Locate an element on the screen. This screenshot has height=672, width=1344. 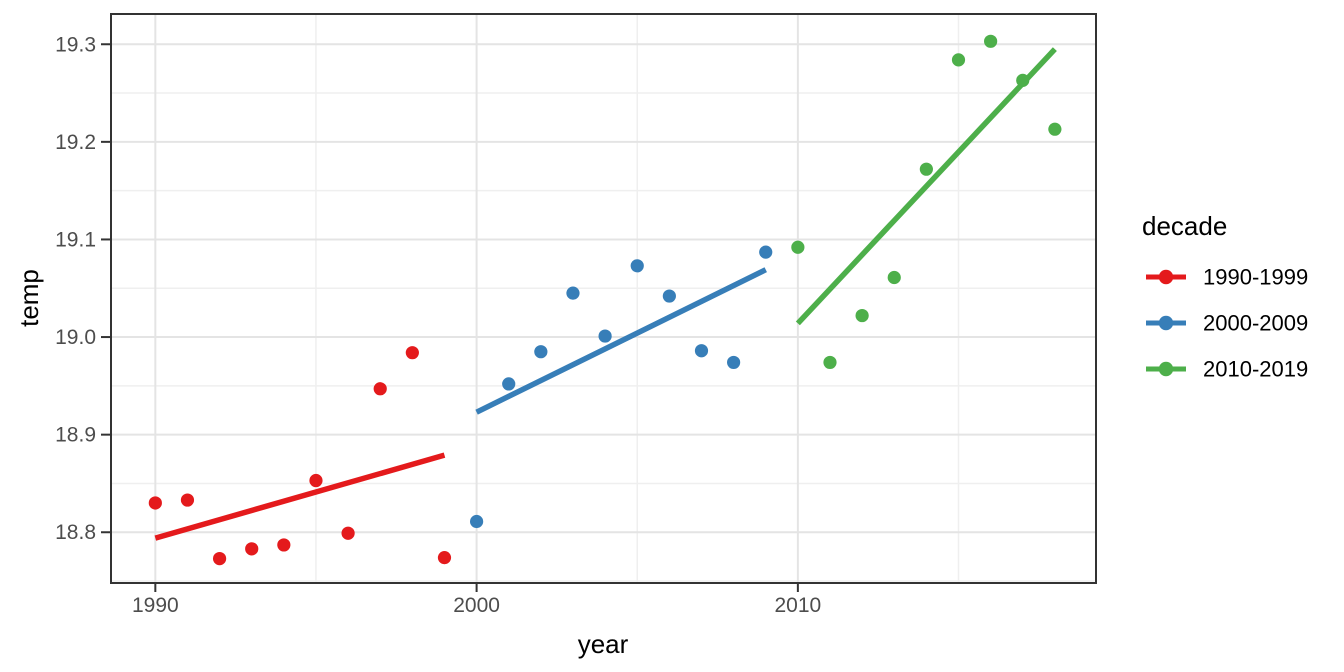
y-axis-title: temp is located at coordinates (29, 298).